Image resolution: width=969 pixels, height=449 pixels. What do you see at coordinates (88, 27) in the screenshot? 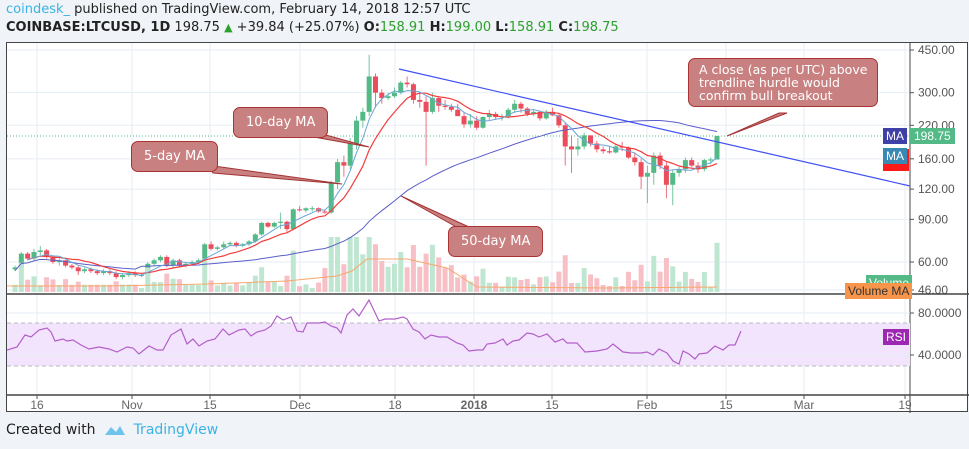
I see `symbol-label: COINBASE:LTCUSD, 1D` at bounding box center [88, 27].